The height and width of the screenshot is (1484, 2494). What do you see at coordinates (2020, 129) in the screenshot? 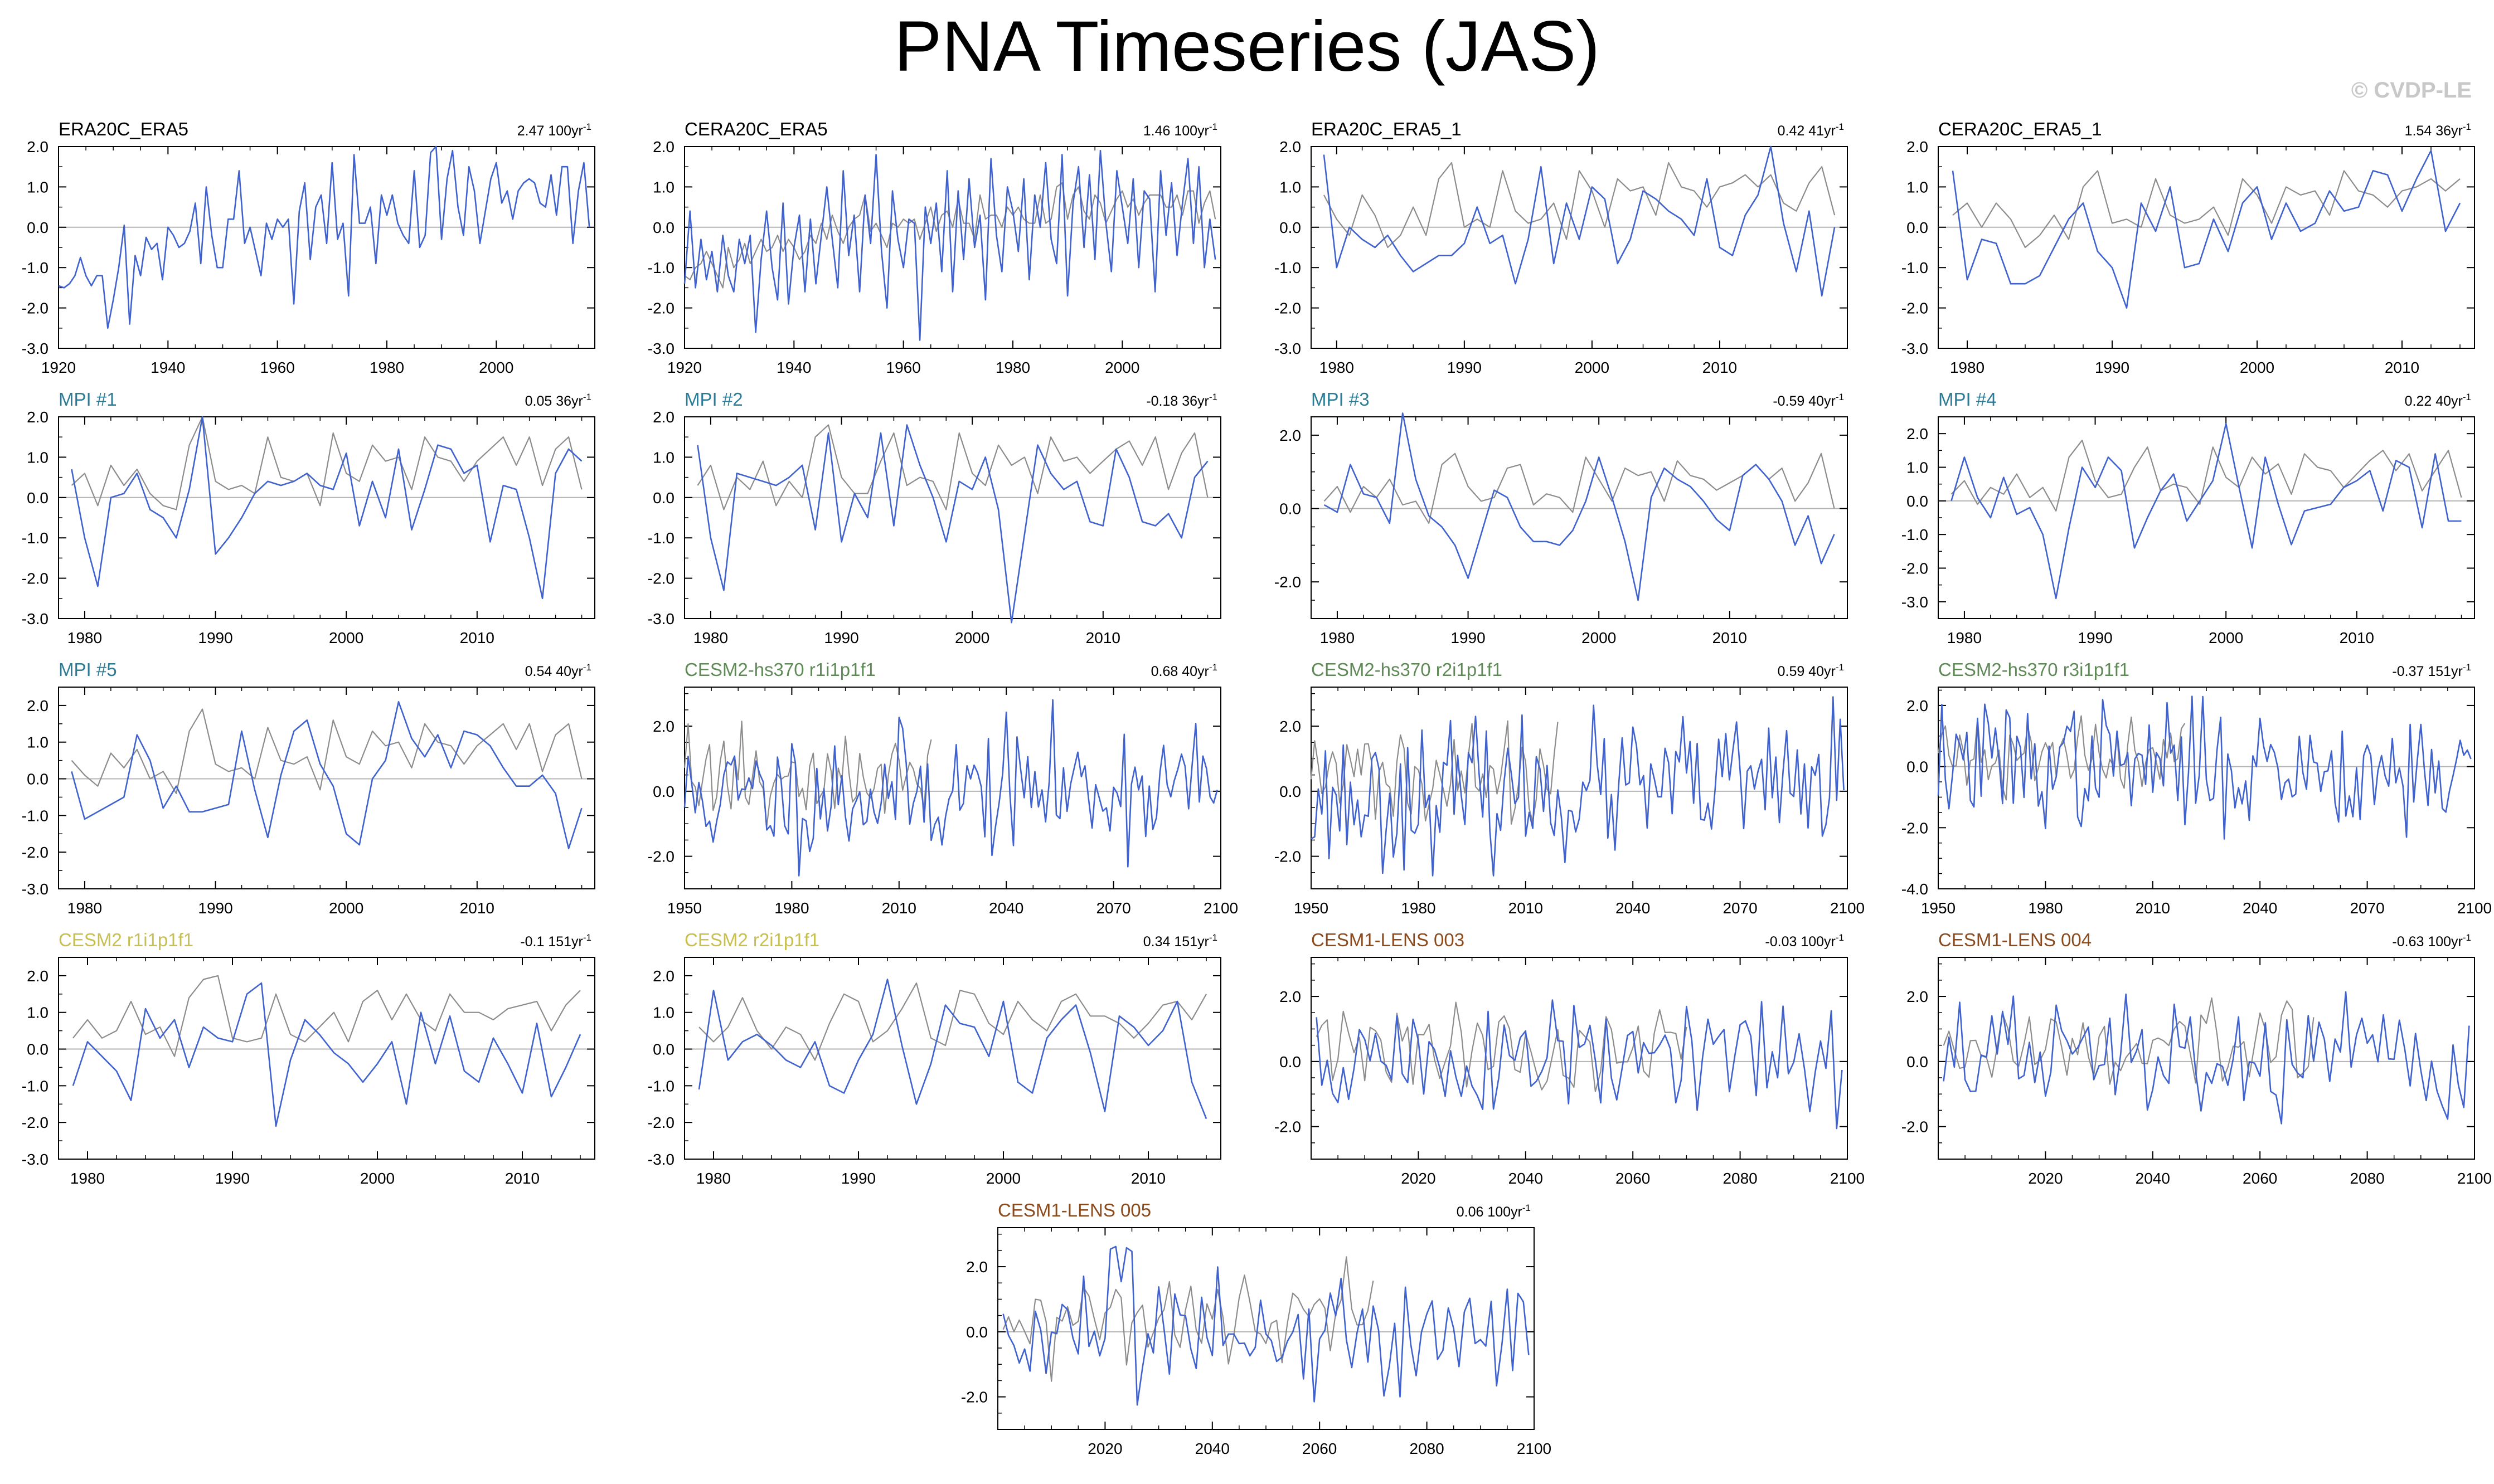
I see `panel-title: CERA20C_ERA5_1` at bounding box center [2020, 129].